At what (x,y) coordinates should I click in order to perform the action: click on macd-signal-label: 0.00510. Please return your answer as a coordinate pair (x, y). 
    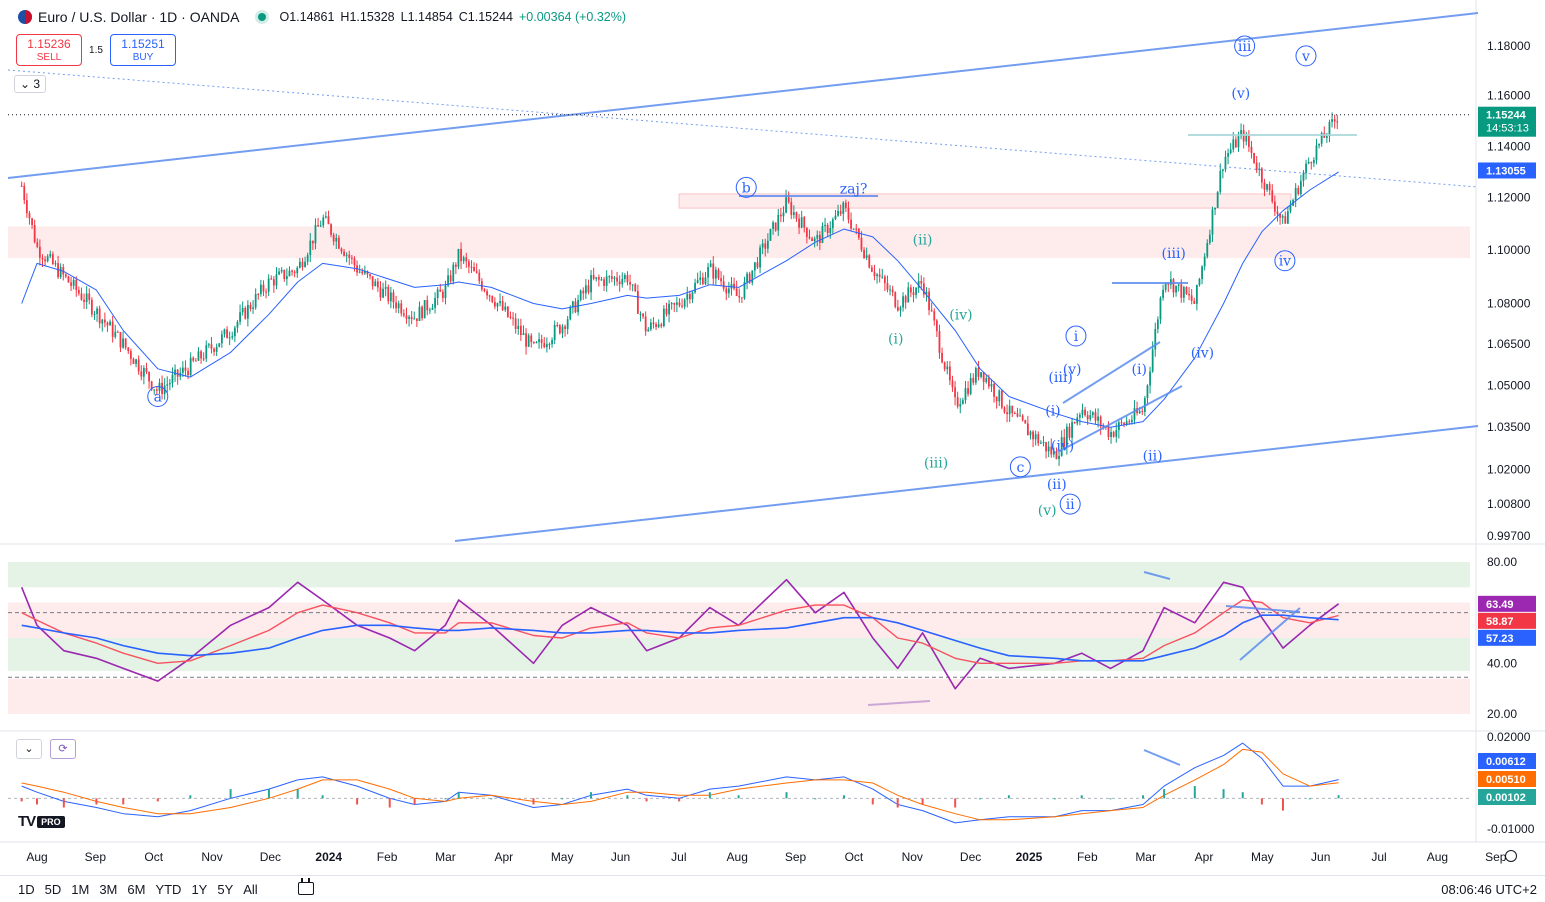
    Looking at the image, I should click on (1506, 780).